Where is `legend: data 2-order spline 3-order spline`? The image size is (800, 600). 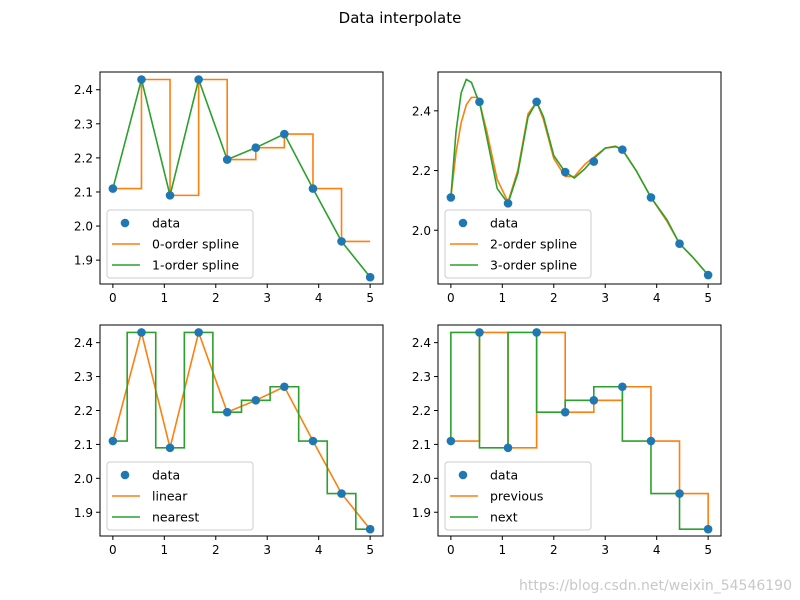 legend: data 2-order spline 3-order spline is located at coordinates (518, 244).